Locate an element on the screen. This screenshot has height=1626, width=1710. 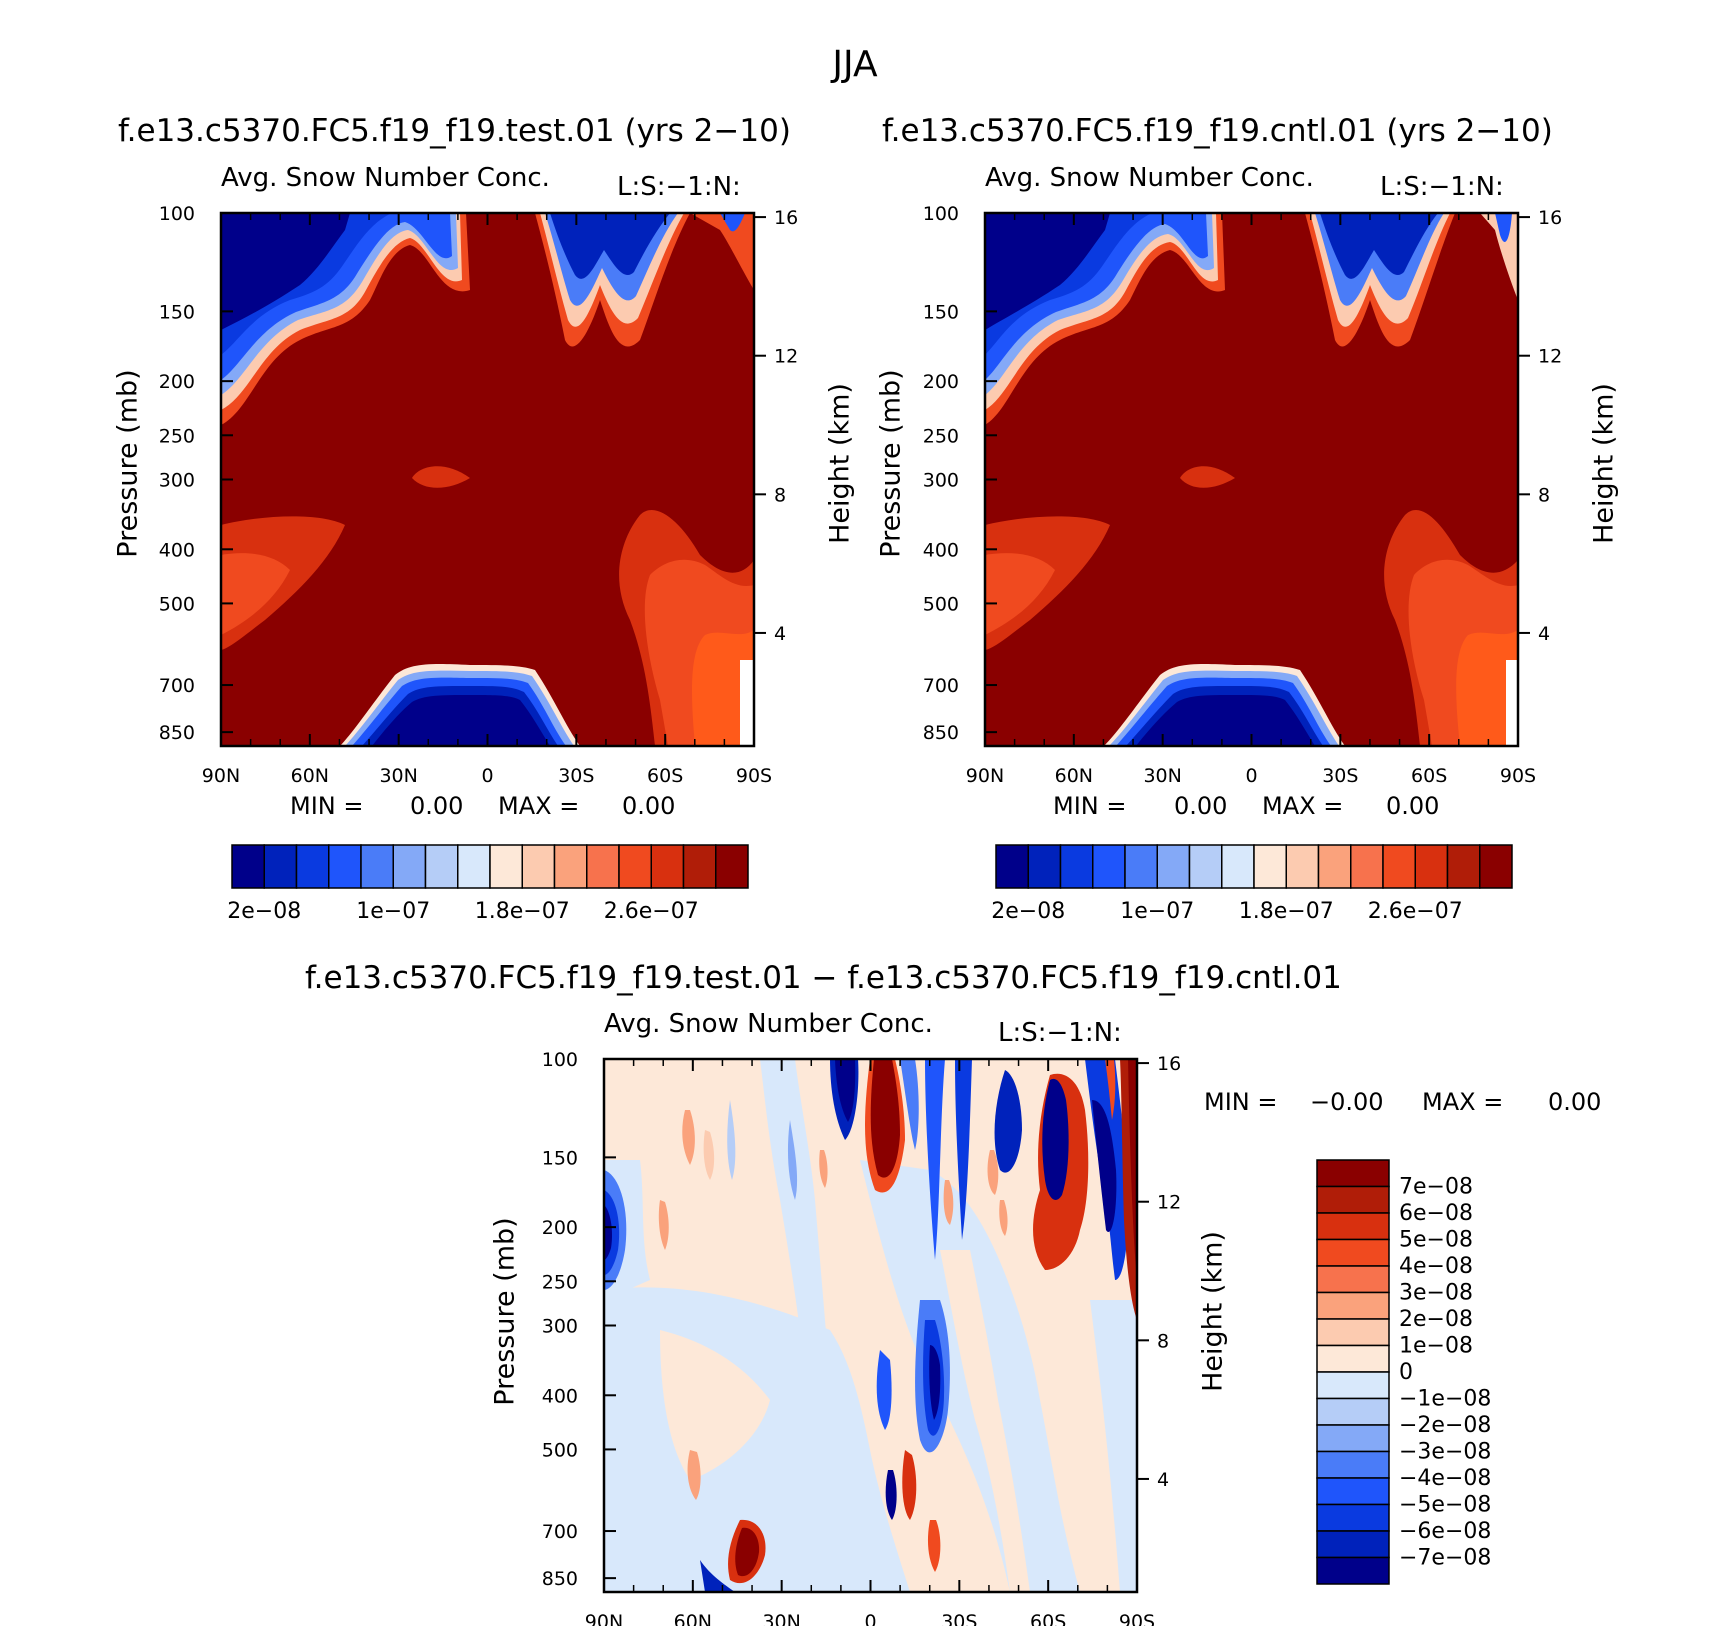
test-xtick-label: 90N is located at coordinates (221, 776).